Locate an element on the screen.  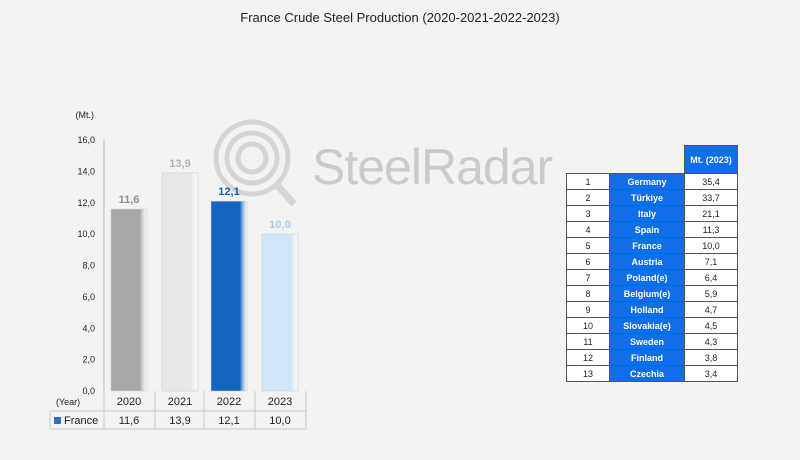
x-tick-label: 2022 is located at coordinates (229, 402).